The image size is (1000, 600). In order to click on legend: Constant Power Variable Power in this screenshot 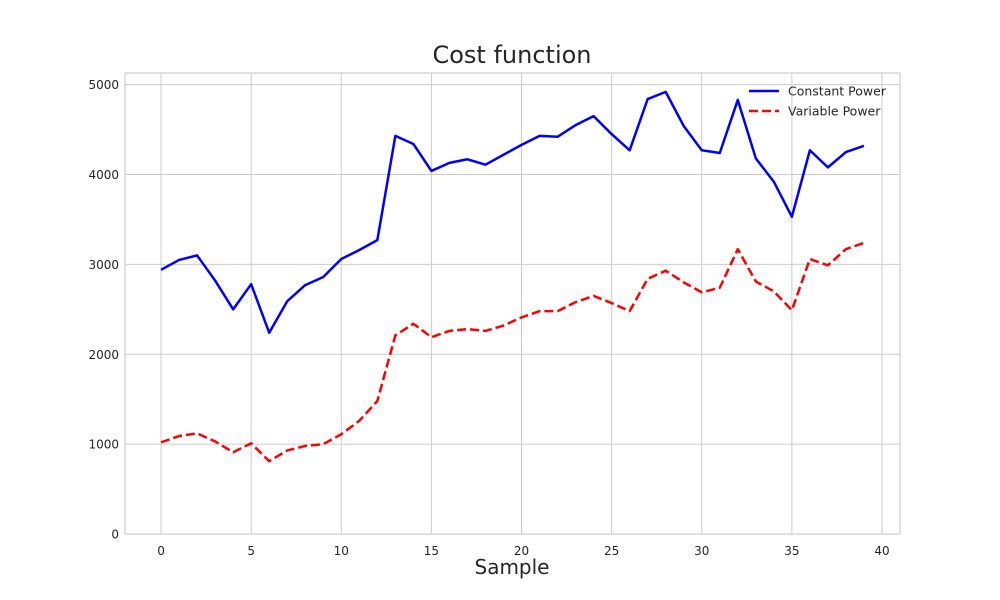, I will do `click(818, 101)`.